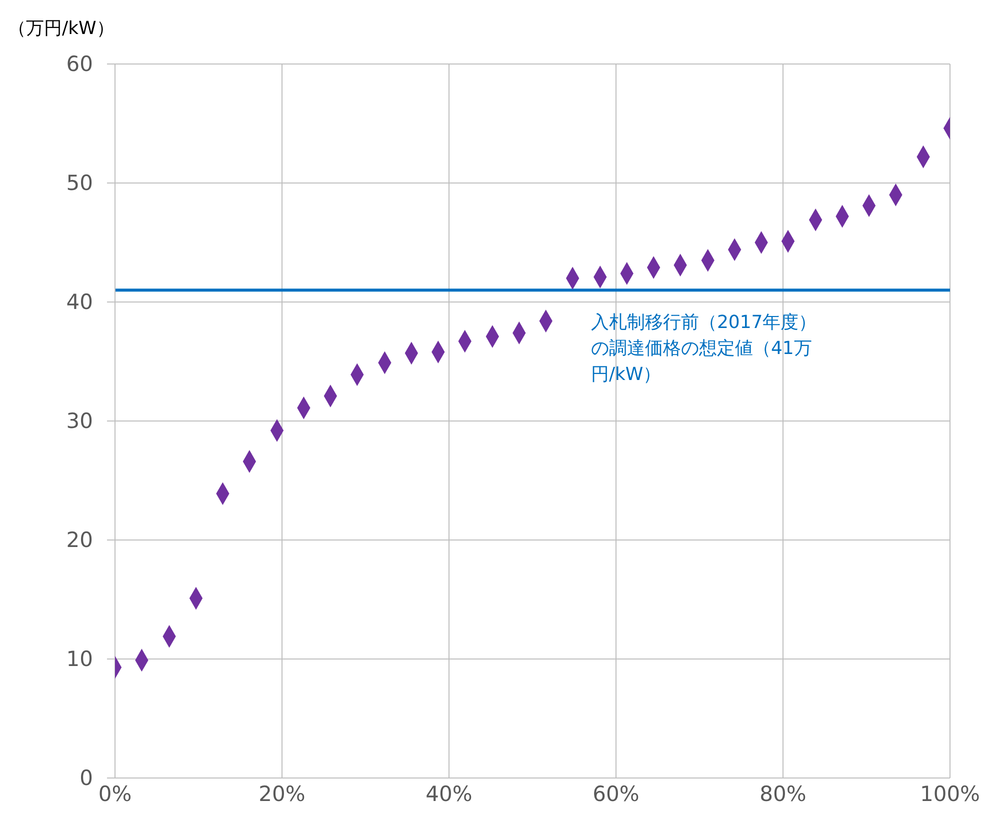  I want to click on y-tick-label: 50, so click(79, 183).